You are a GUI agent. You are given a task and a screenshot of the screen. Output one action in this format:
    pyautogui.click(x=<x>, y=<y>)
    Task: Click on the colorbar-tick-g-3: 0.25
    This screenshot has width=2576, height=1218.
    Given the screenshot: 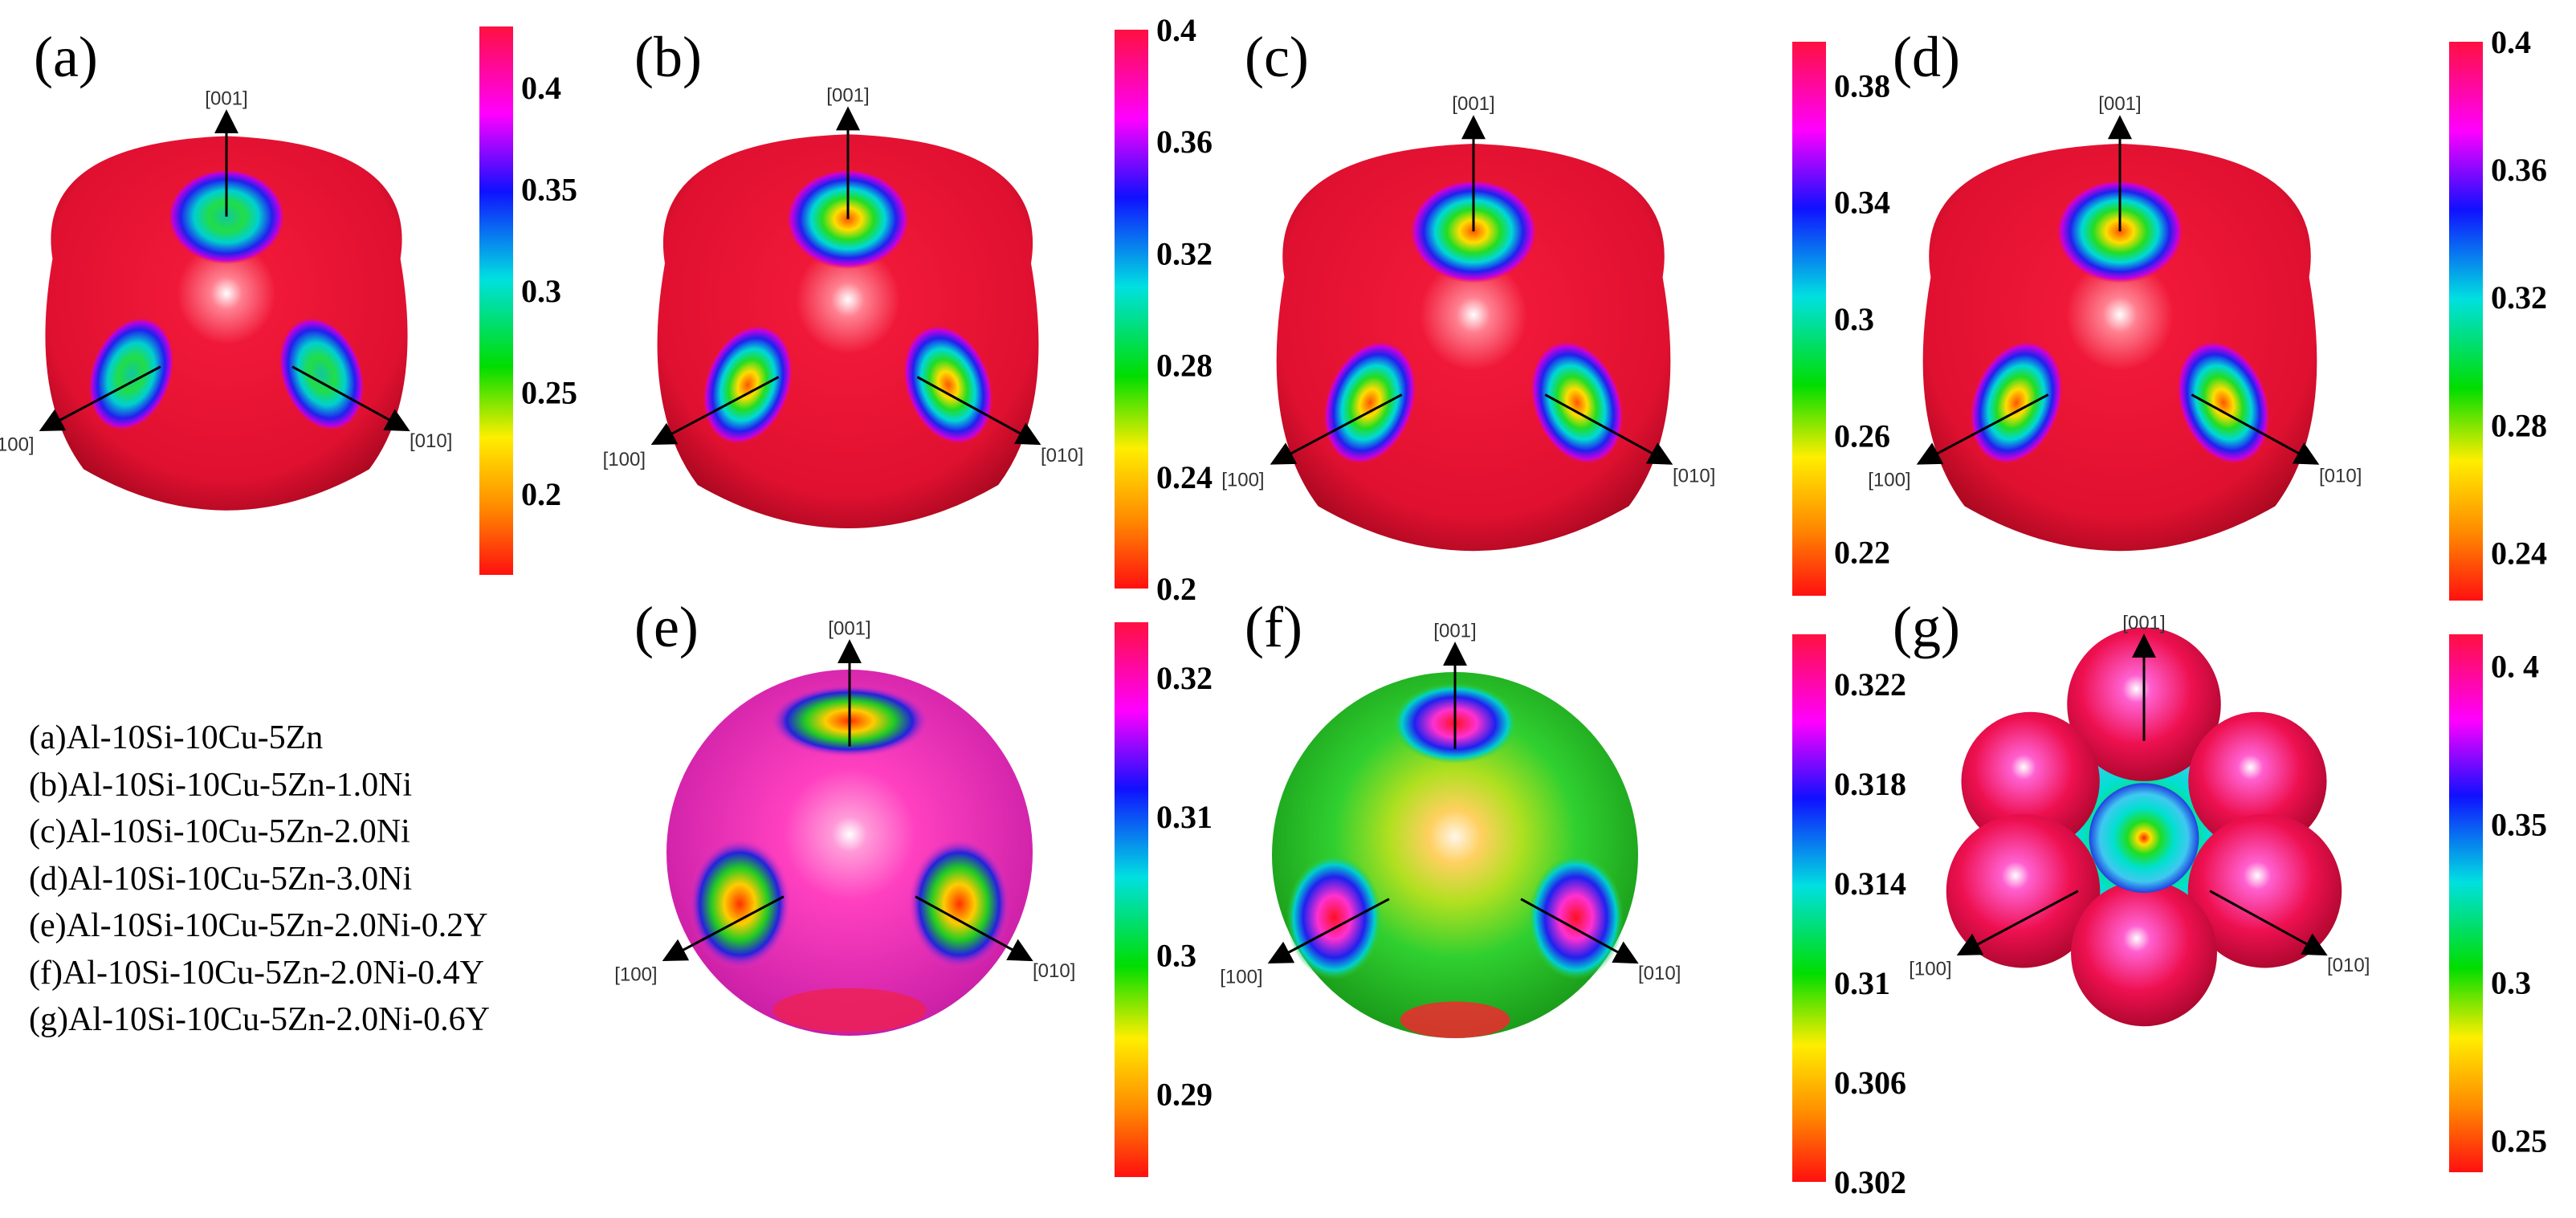 What is the action you would take?
    pyautogui.click(x=2519, y=1141)
    